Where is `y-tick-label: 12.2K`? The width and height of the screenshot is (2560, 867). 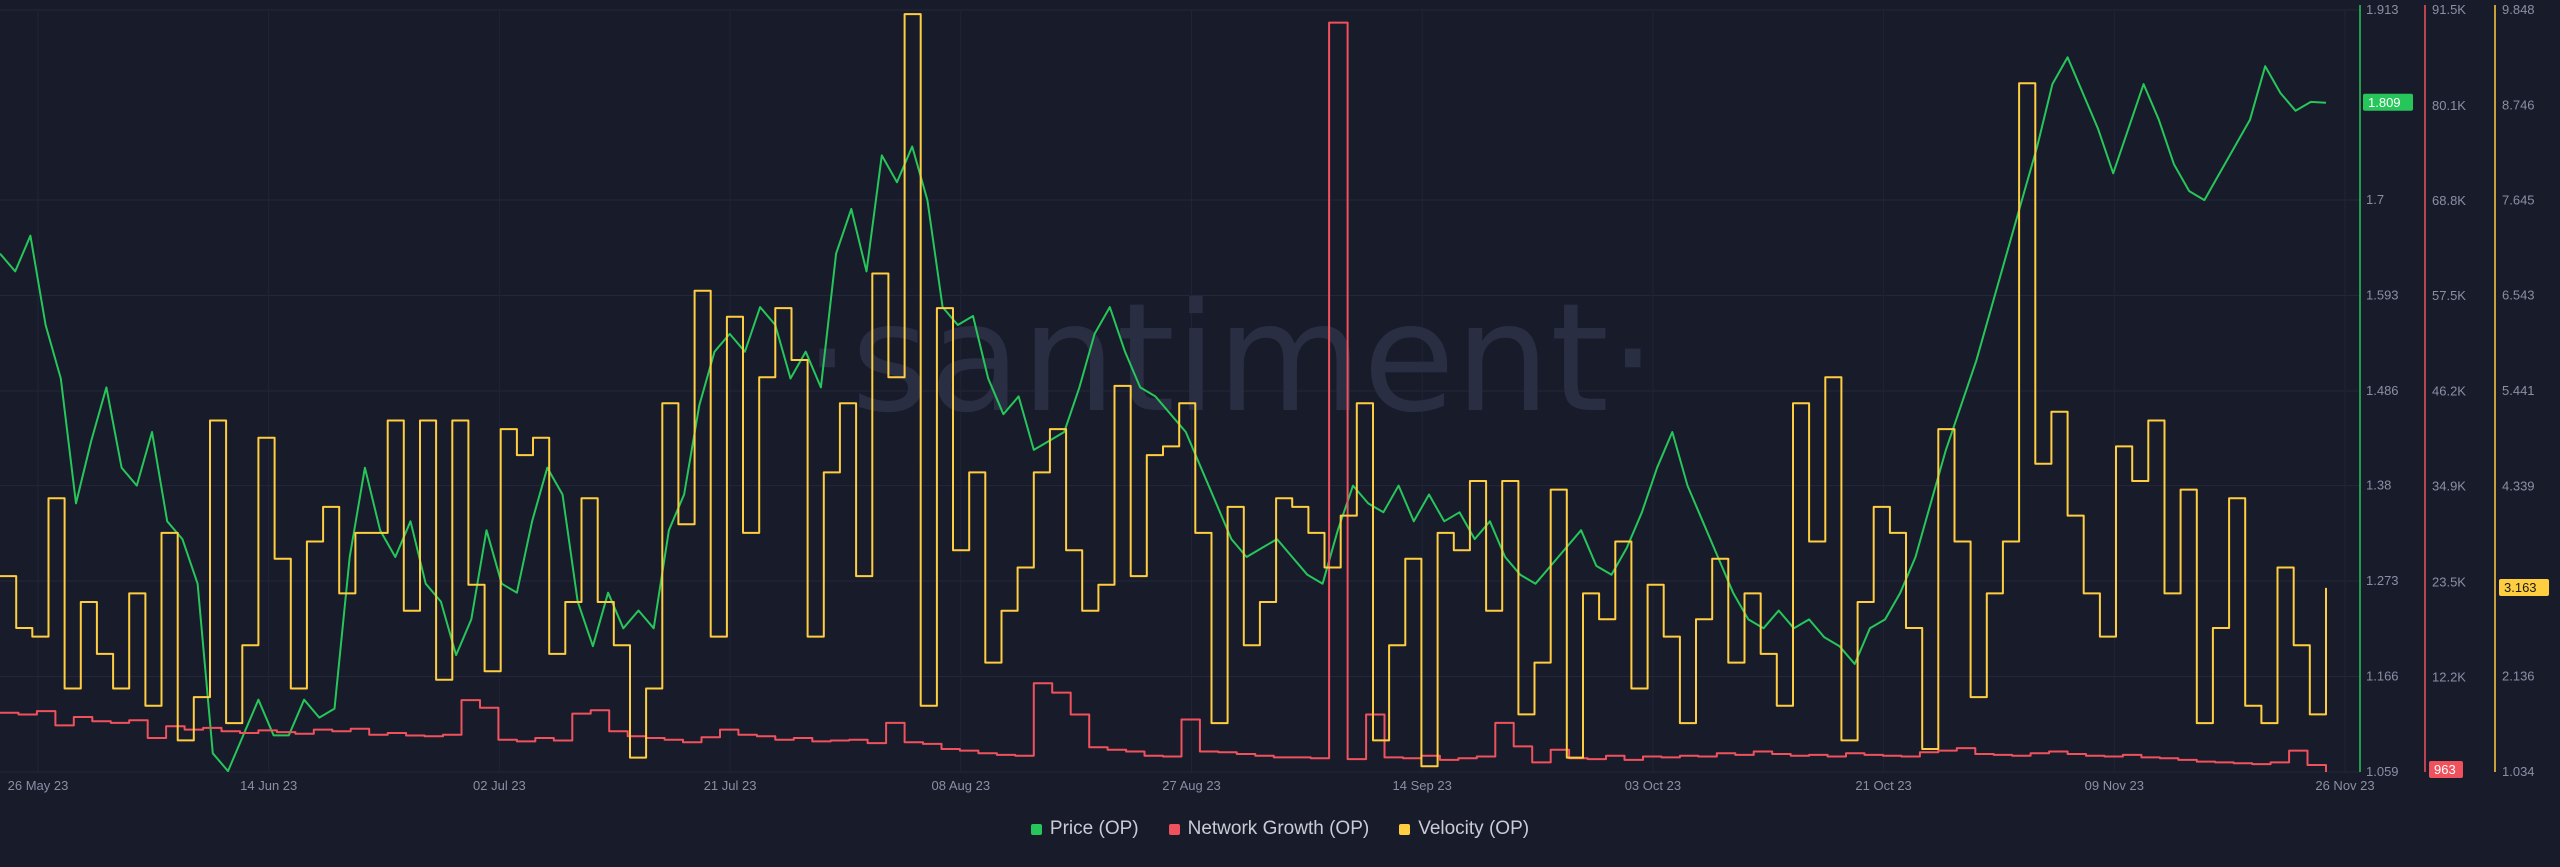 y-tick-label: 12.2K is located at coordinates (2449, 676).